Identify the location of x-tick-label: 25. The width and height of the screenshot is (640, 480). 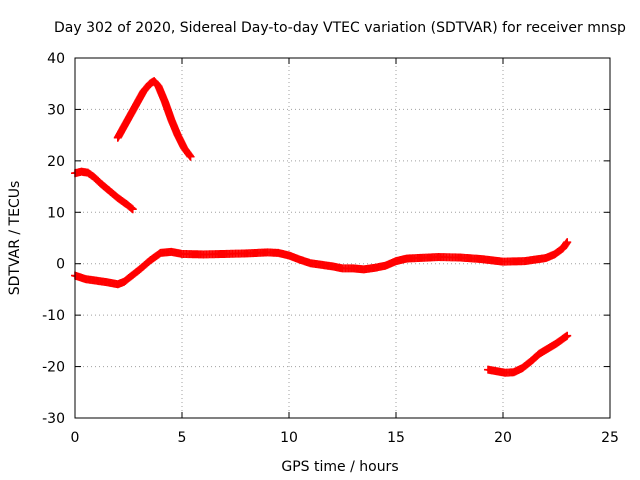
(610, 438).